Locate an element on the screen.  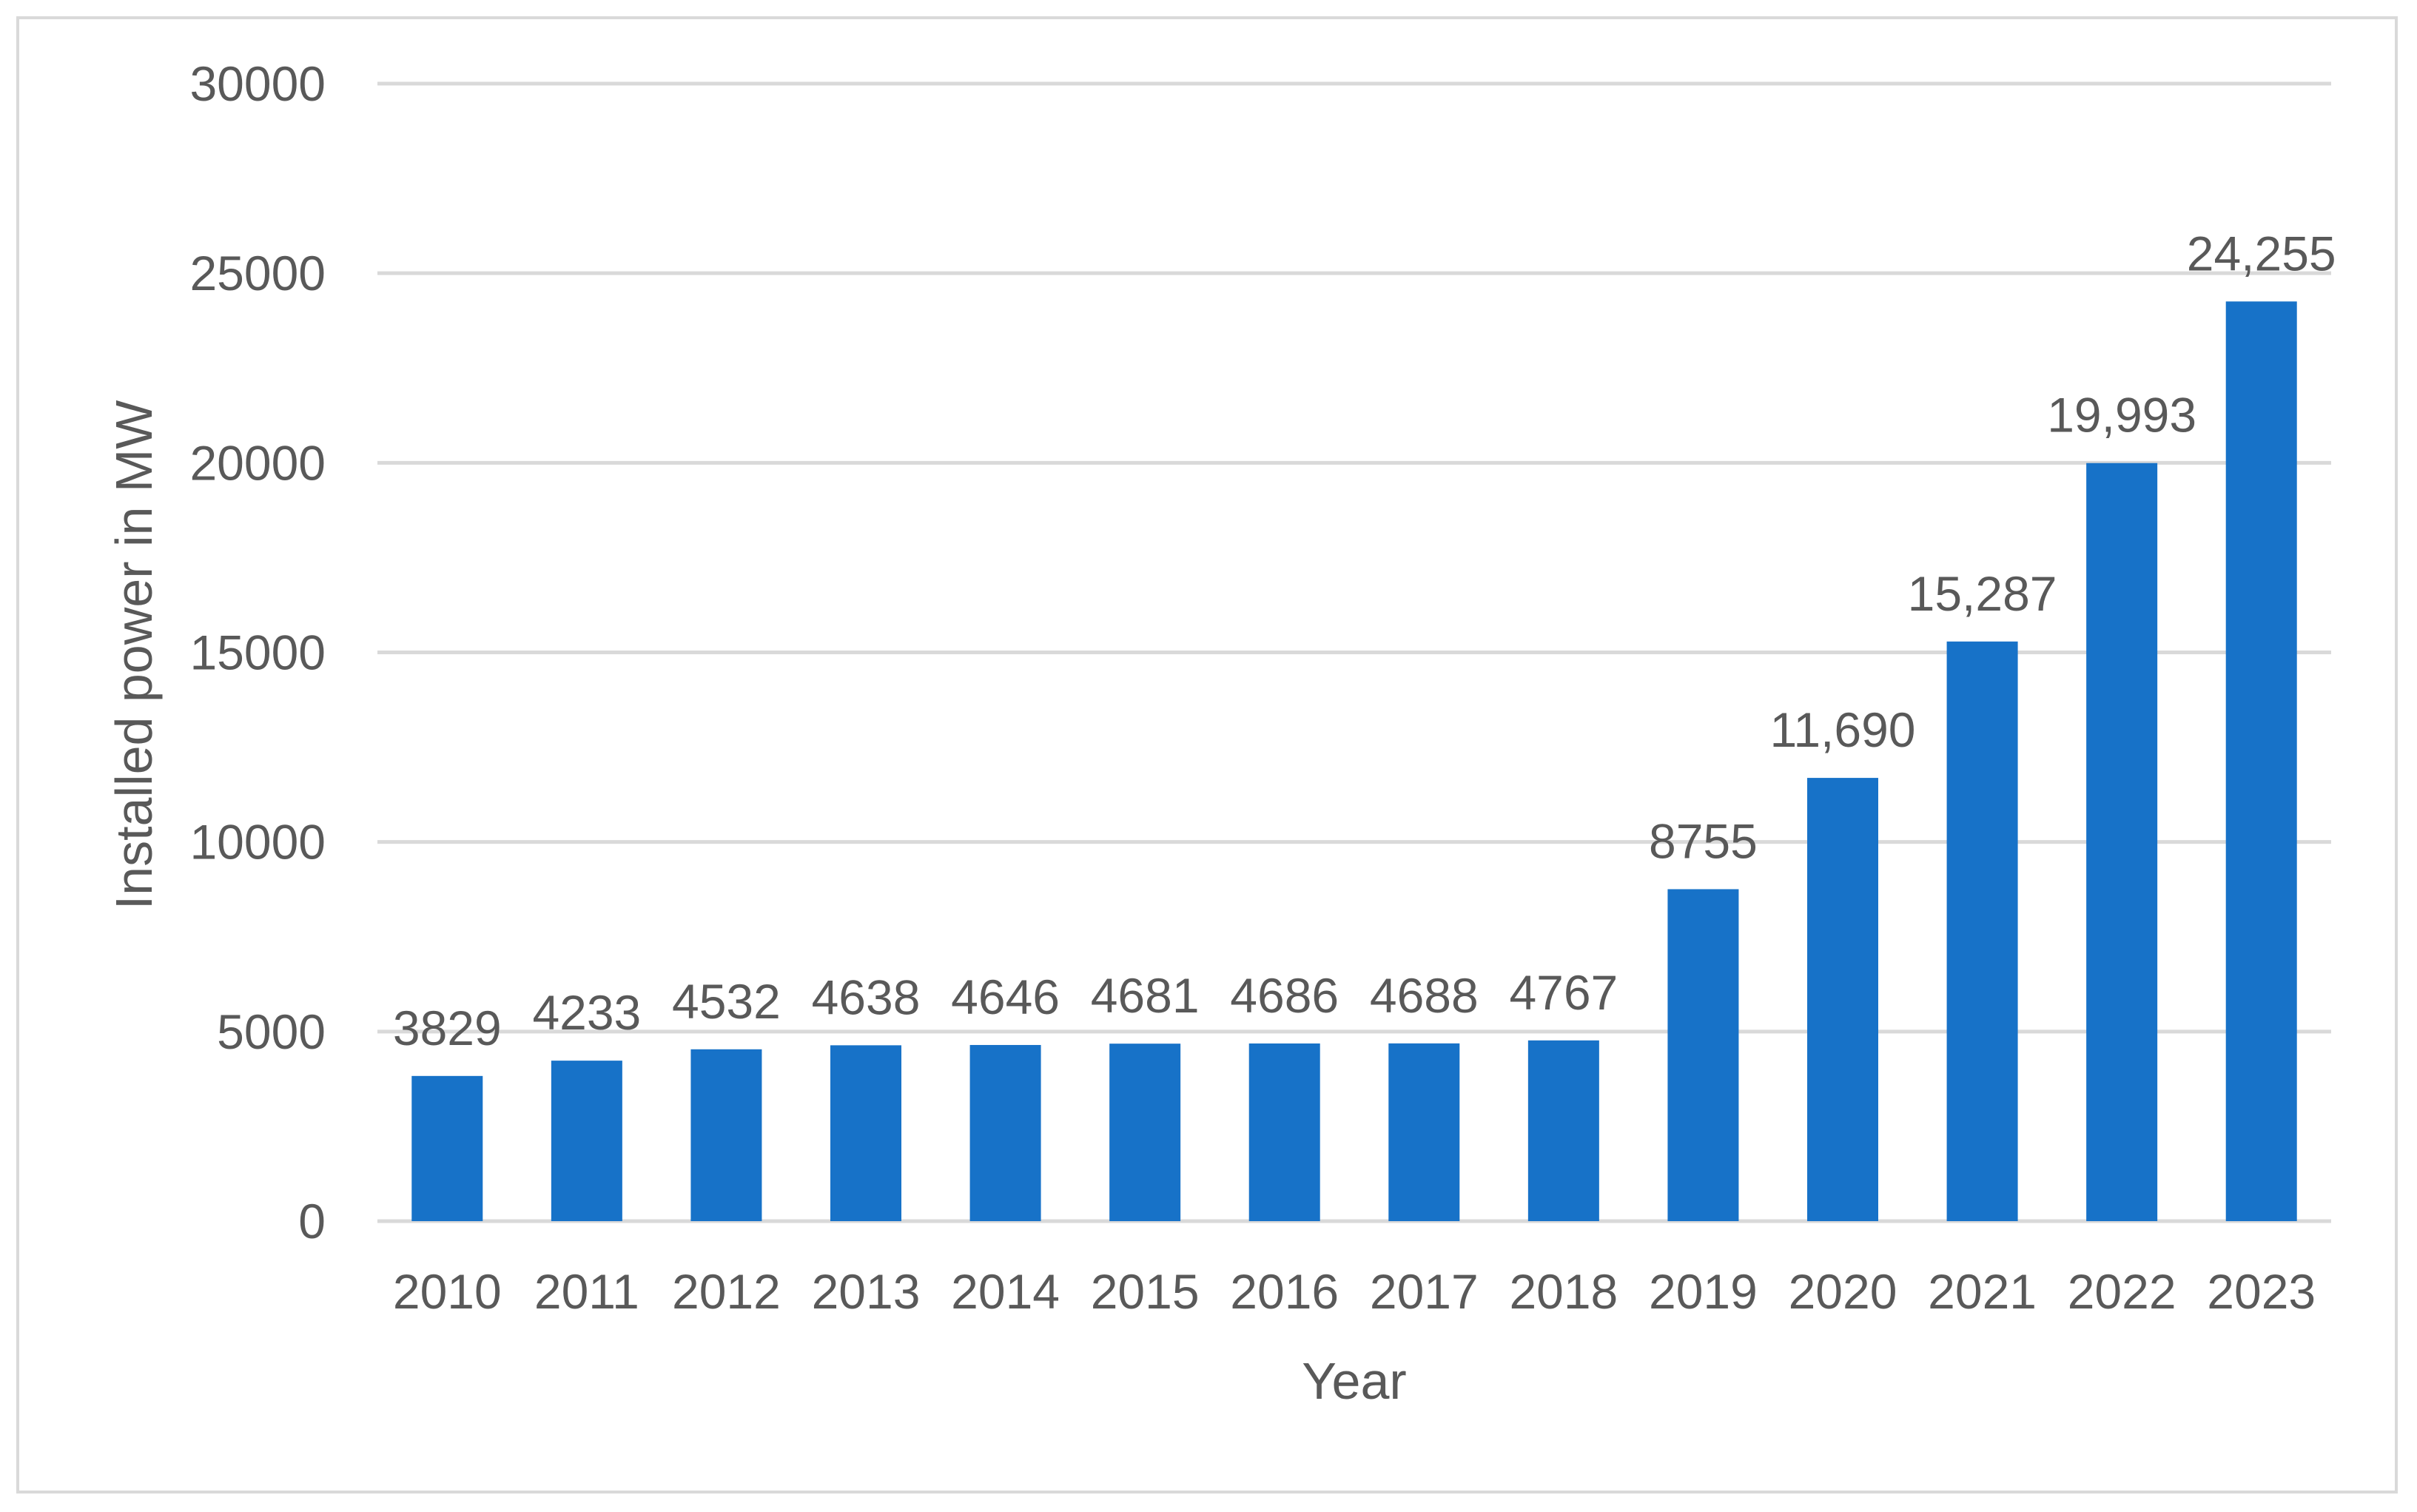
data-label: 4681 is located at coordinates (1145, 995).